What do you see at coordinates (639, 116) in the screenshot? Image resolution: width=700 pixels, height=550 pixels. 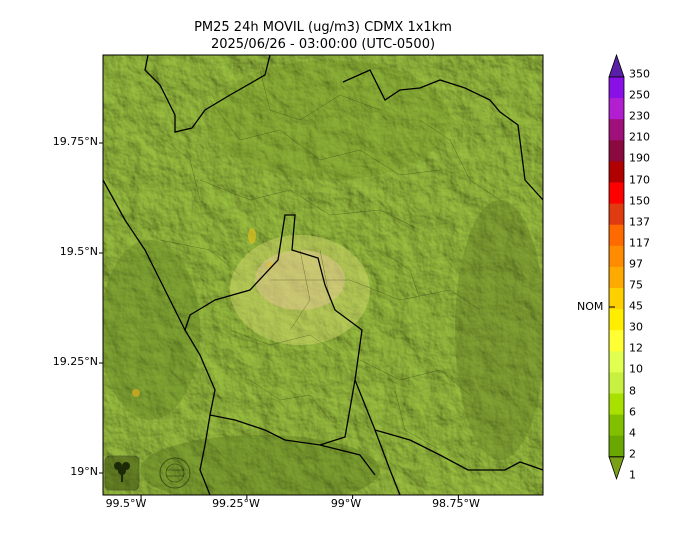 I see `colorbar-label: 230` at bounding box center [639, 116].